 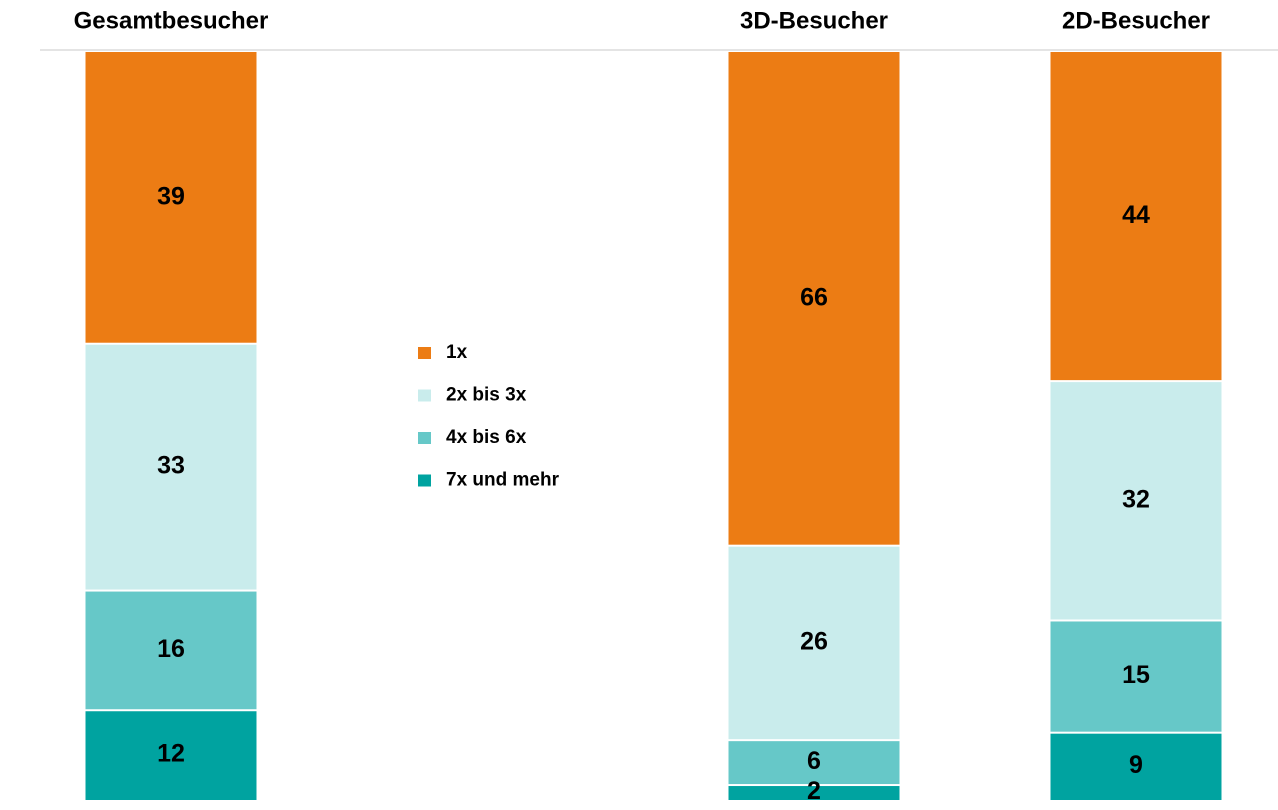 I want to click on value-label: 26, so click(x=814, y=642).